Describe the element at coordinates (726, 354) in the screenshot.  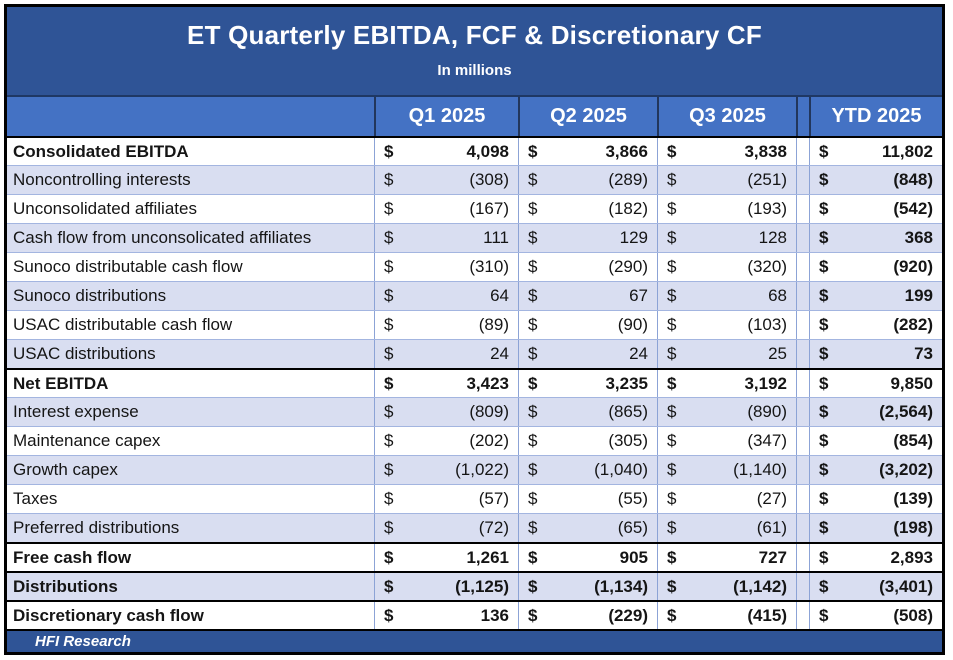
I see `quarter-value-cell: $25` at that location.